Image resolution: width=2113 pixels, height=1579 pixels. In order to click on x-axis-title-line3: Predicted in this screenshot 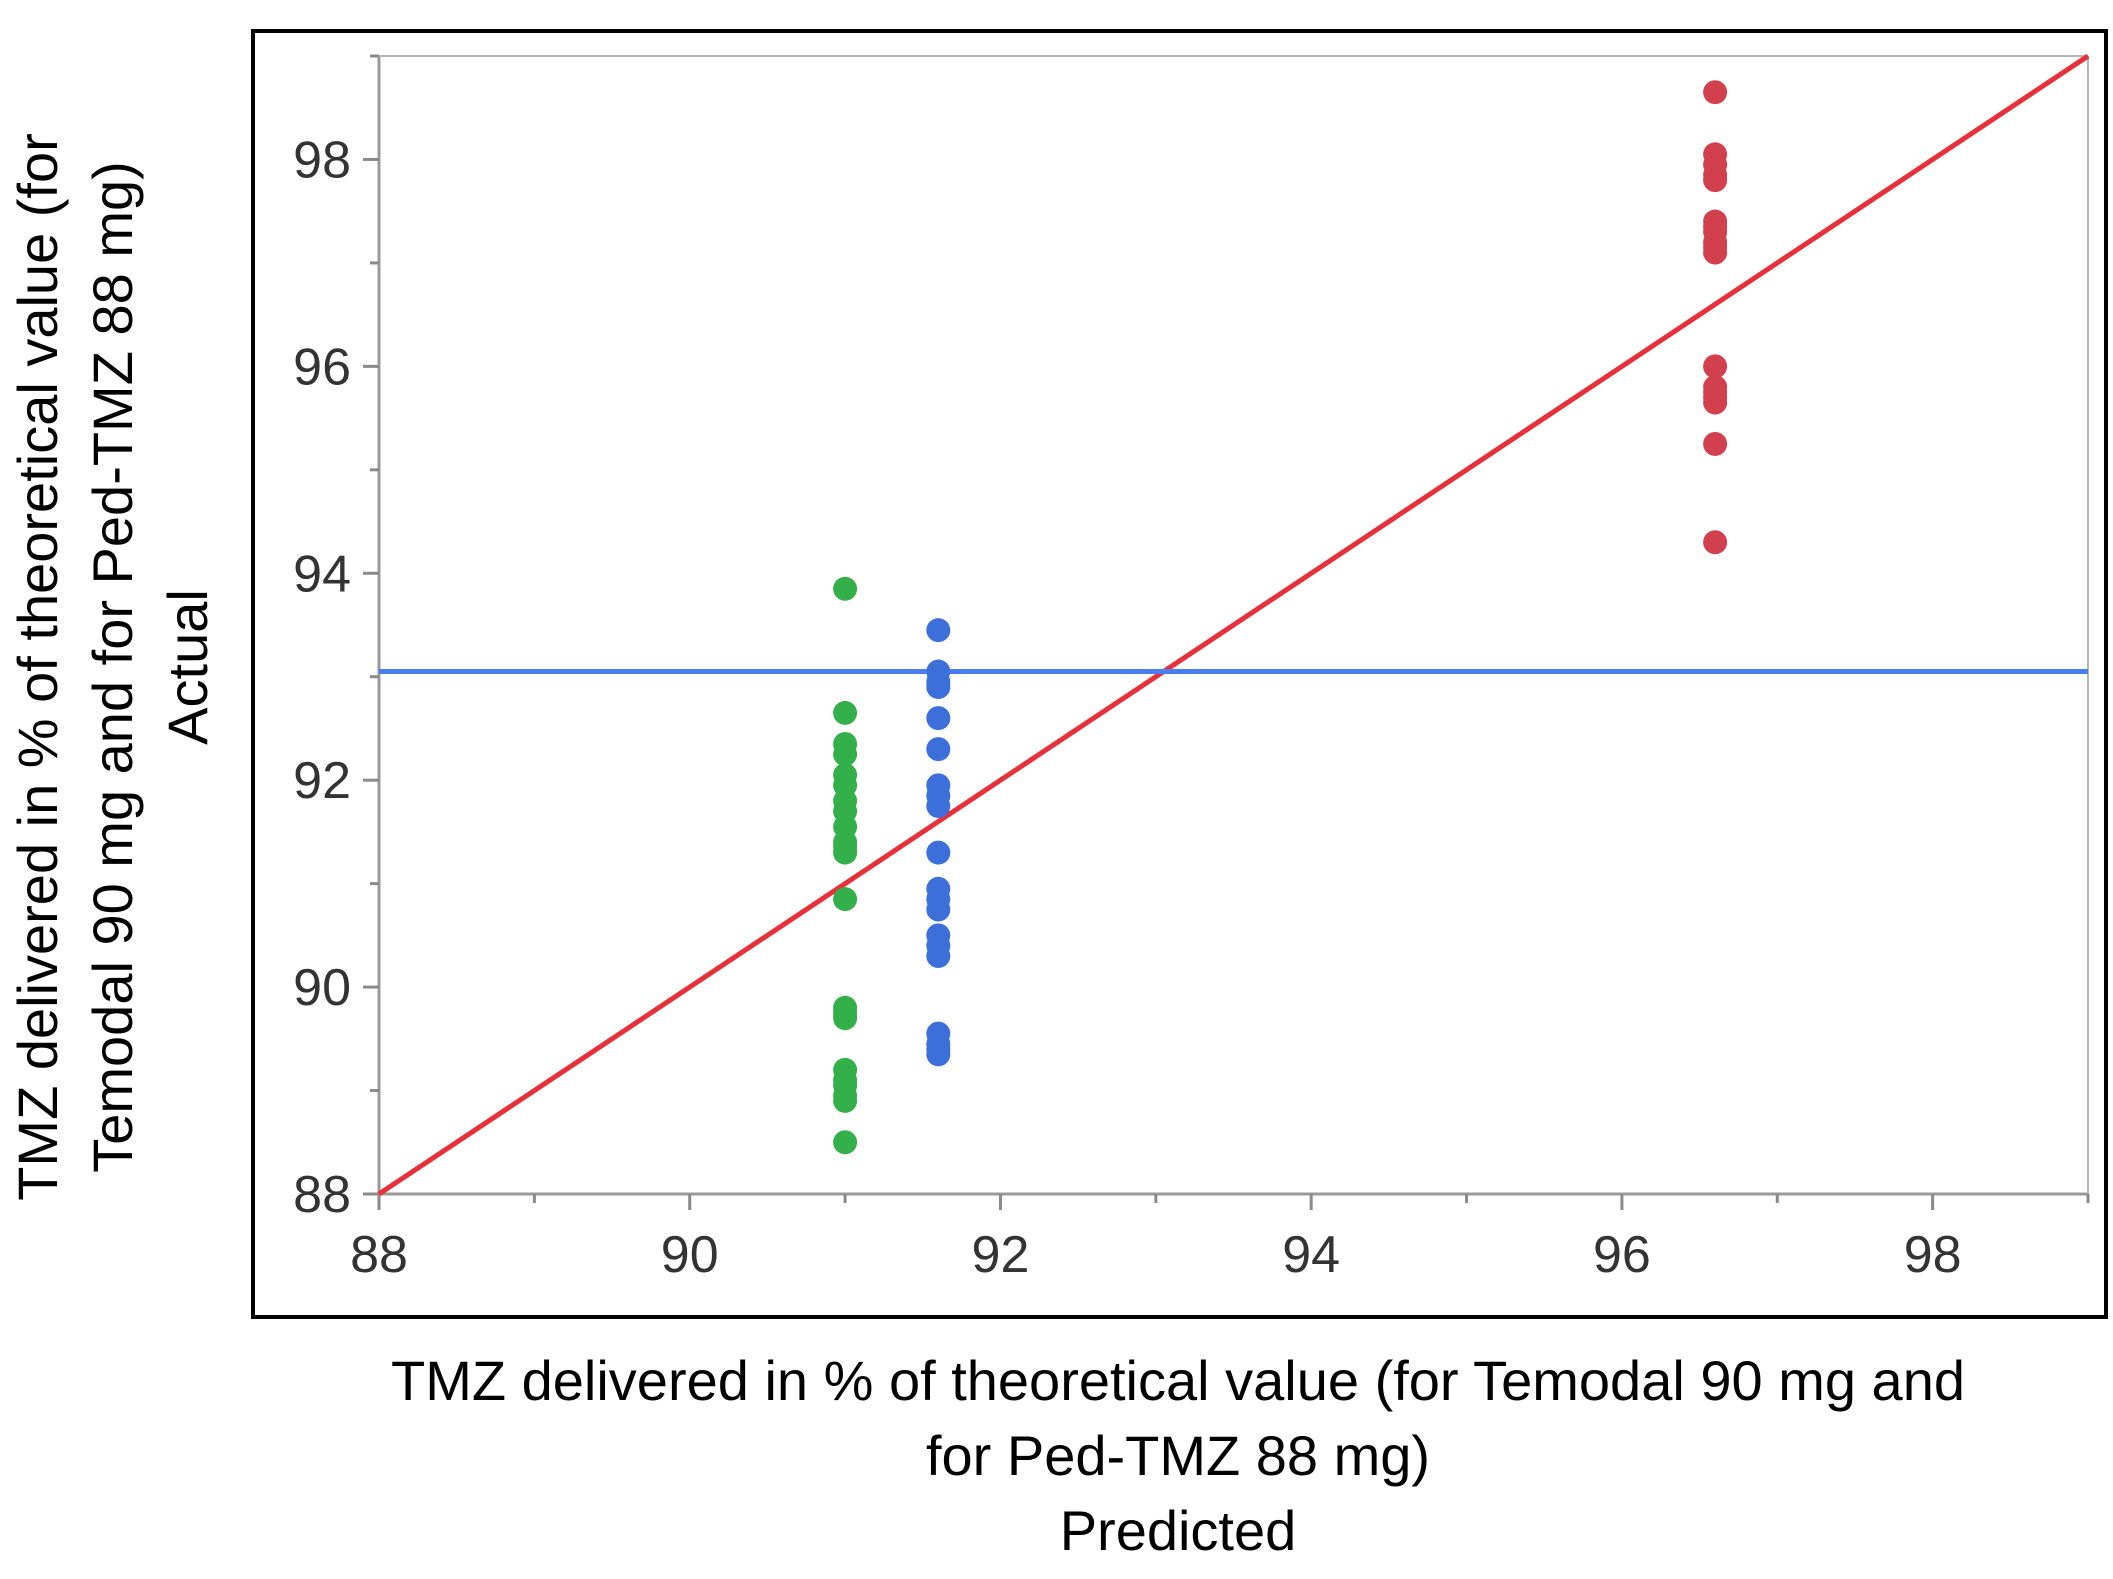, I will do `click(1178, 1530)`.